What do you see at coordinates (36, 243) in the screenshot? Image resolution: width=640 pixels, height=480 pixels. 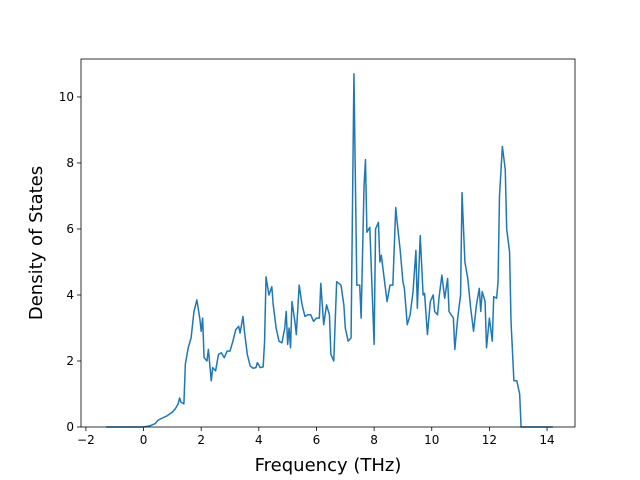 I see `y-axis-label: Density of States` at bounding box center [36, 243].